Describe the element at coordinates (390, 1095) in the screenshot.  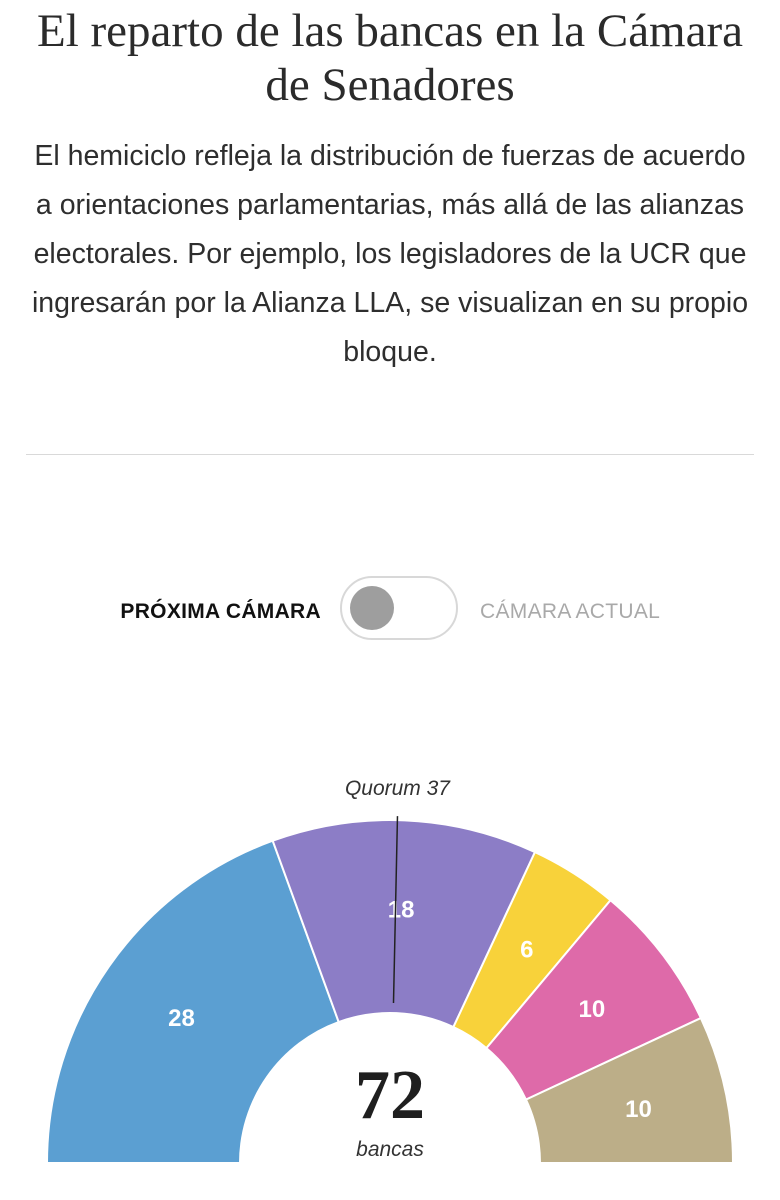
I see `total-seats-number: 72` at that location.